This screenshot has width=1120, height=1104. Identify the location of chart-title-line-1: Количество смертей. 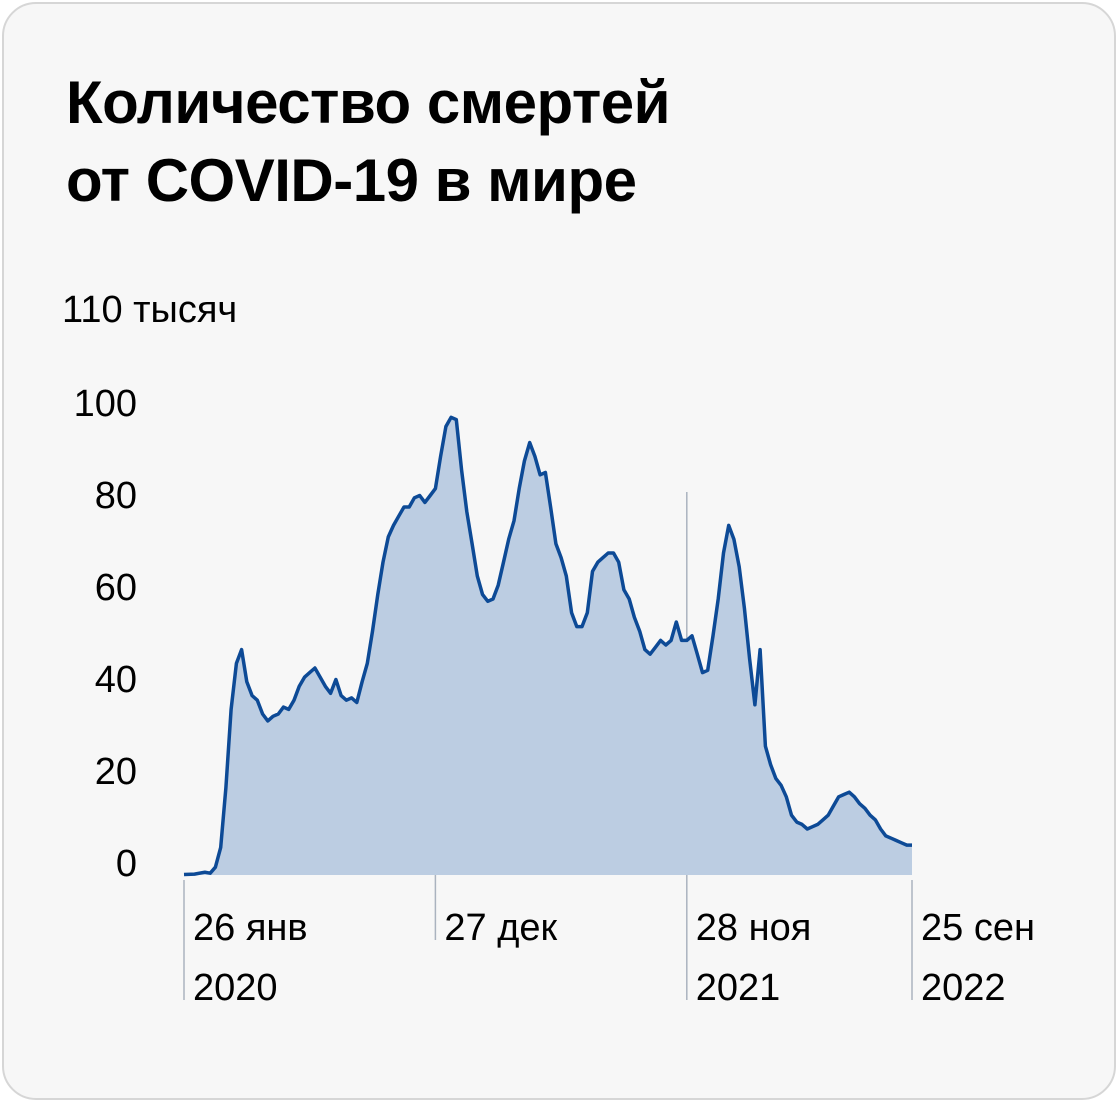
(368, 102).